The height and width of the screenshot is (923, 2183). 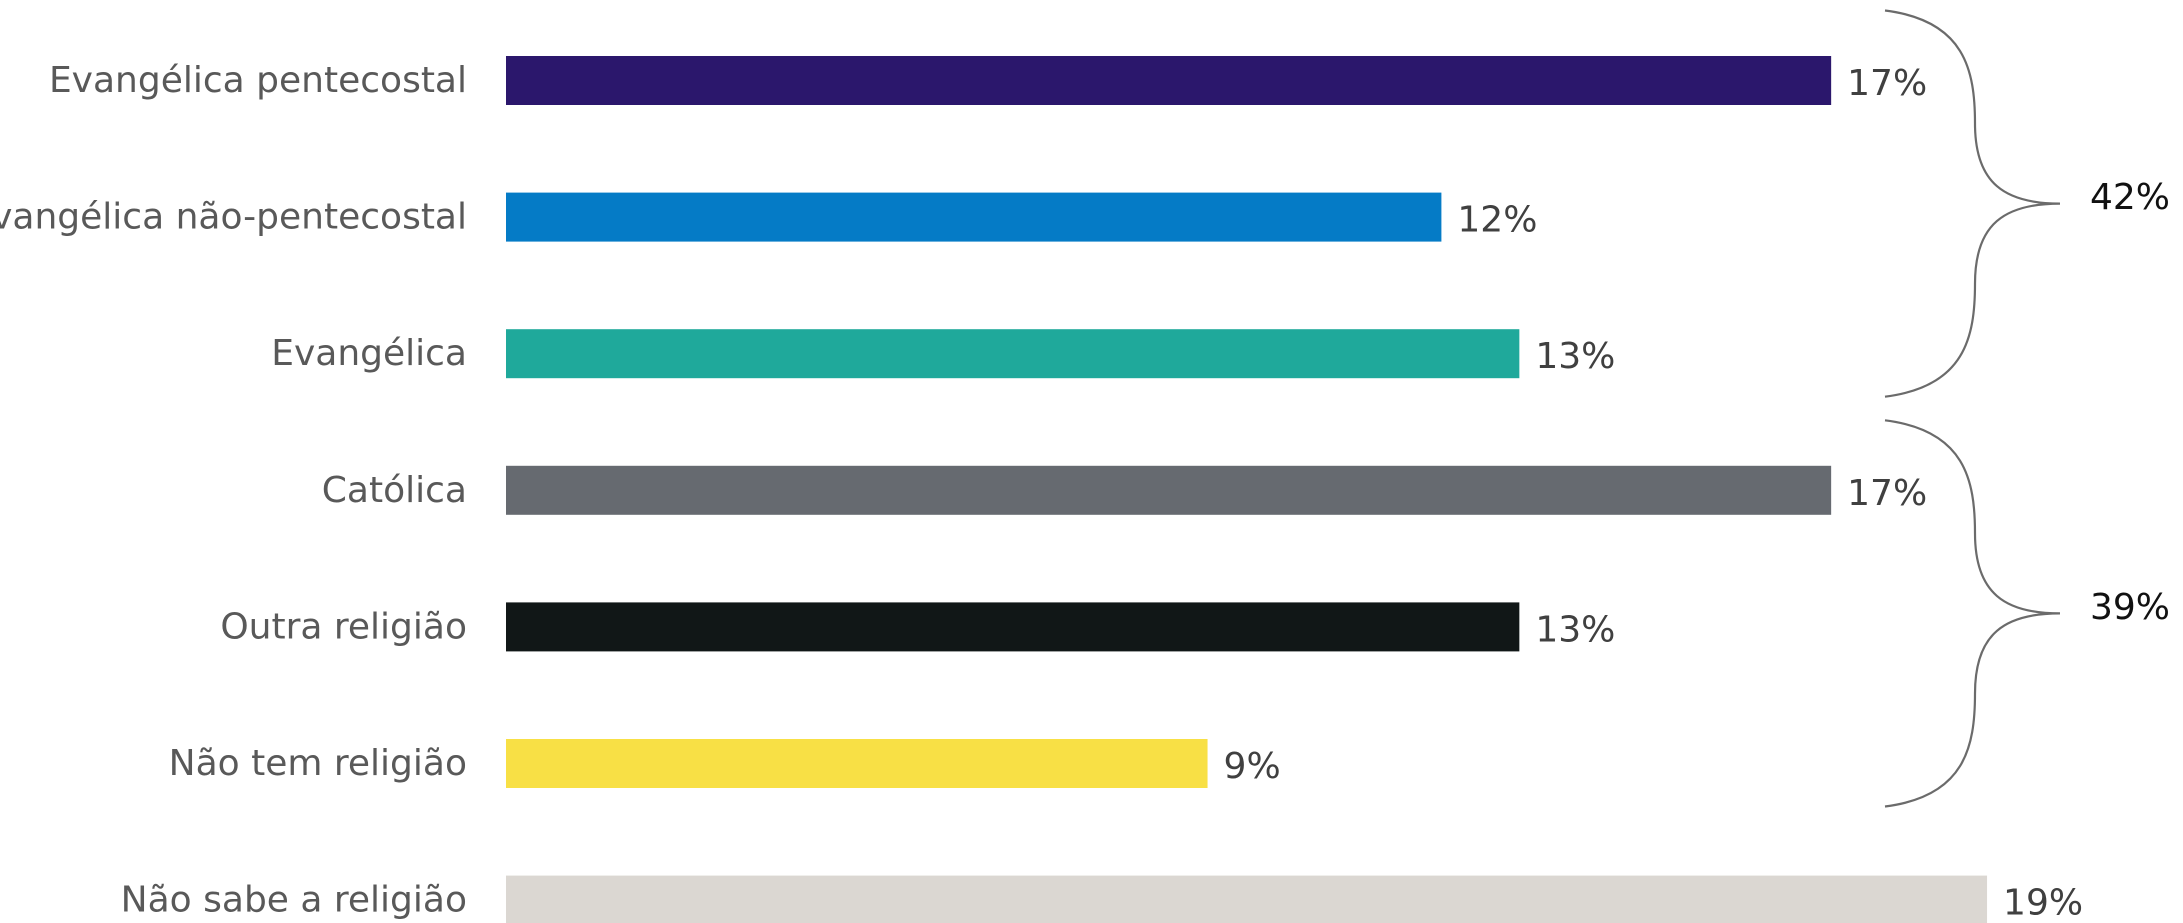 What do you see at coordinates (258, 80) in the screenshot?
I see `category-label: Evangélica pentecostal` at bounding box center [258, 80].